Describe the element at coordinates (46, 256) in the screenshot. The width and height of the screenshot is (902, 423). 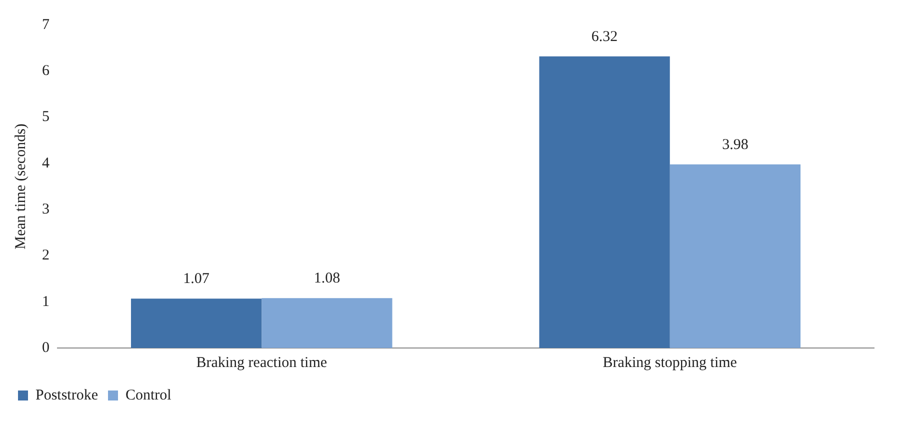
I see `y-tick-label: 2` at that location.